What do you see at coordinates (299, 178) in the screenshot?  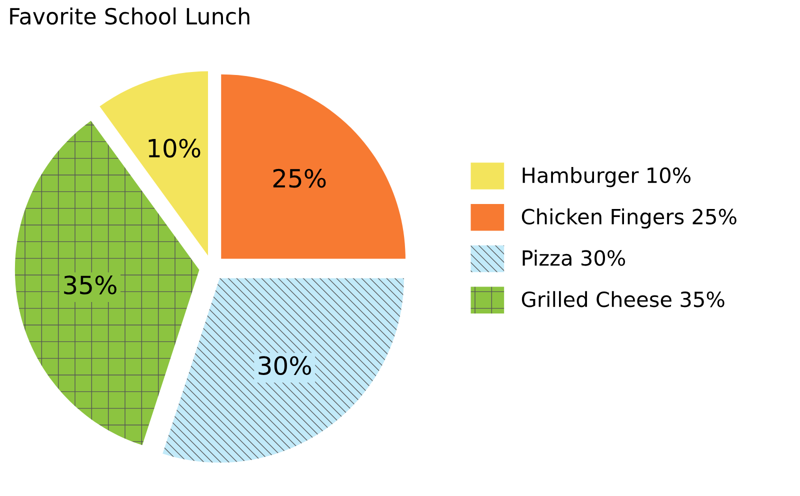 I see `data-label: 25%` at bounding box center [299, 178].